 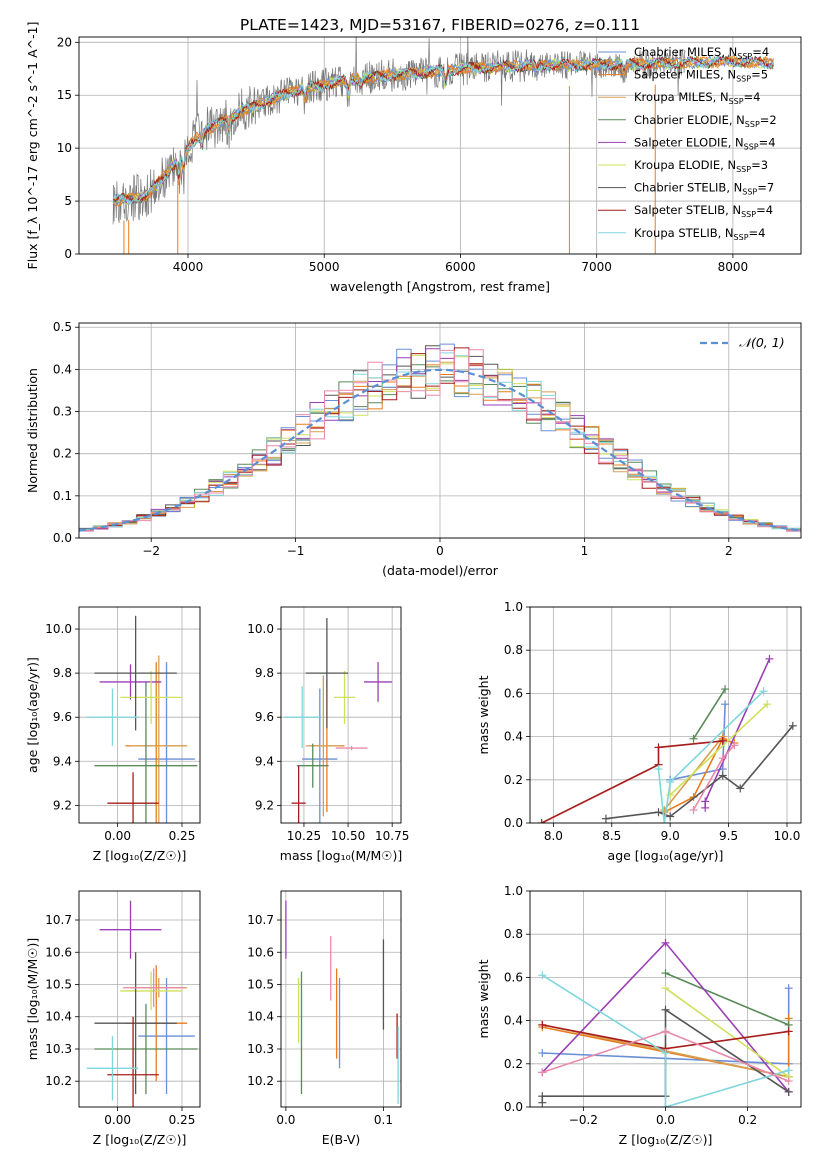 I want to click on legend-entry: Salpeter ELODIE, NSSP=4, so click(x=705, y=143).